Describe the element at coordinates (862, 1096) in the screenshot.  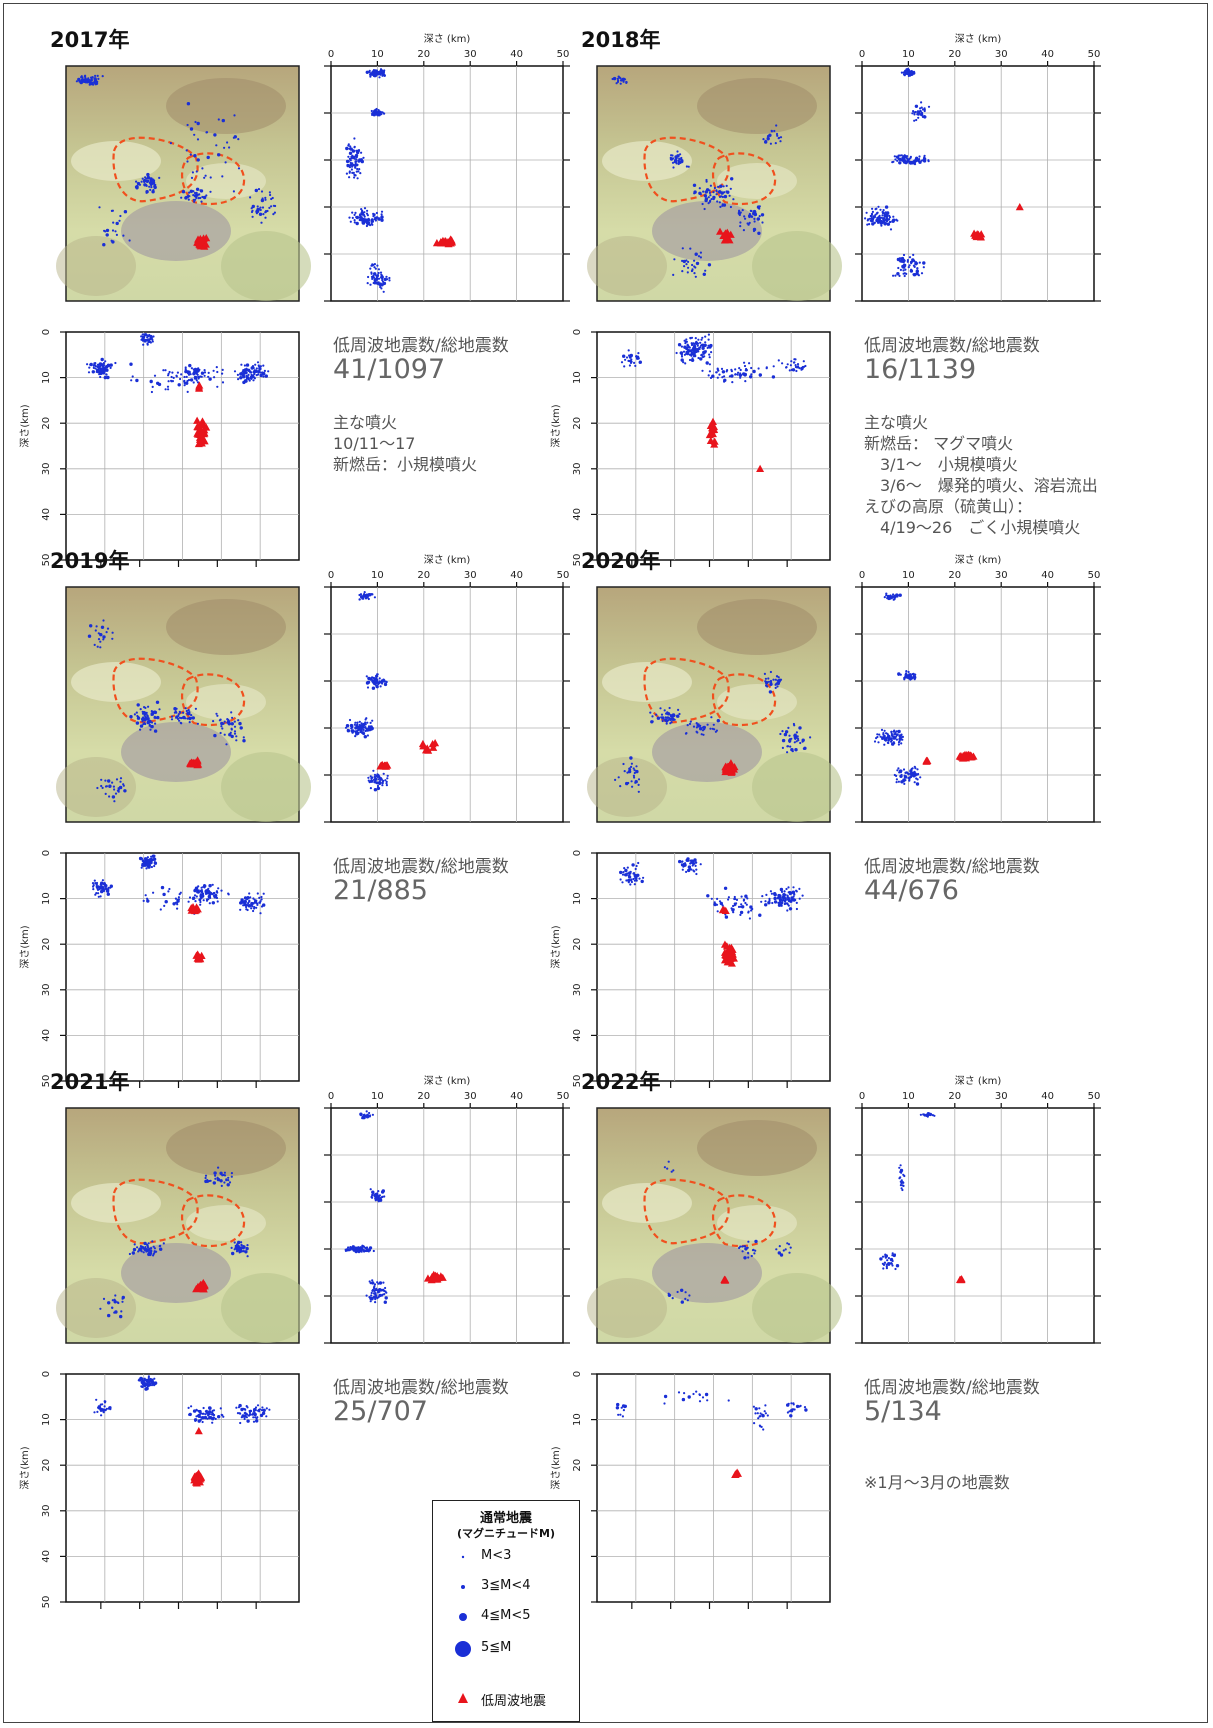
I see `depth-tick-label: 0` at that location.